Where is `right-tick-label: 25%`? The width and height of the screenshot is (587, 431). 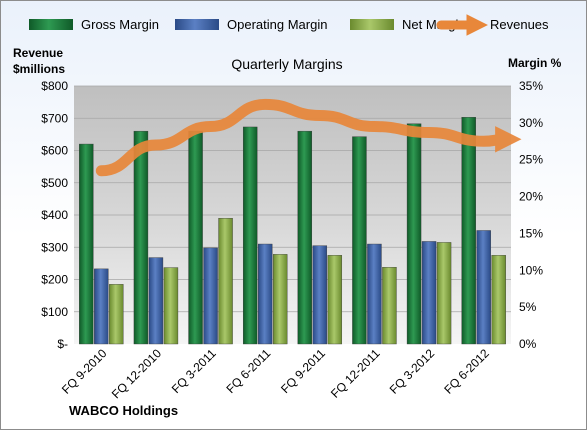
right-tick-label: 25% is located at coordinates (531, 160).